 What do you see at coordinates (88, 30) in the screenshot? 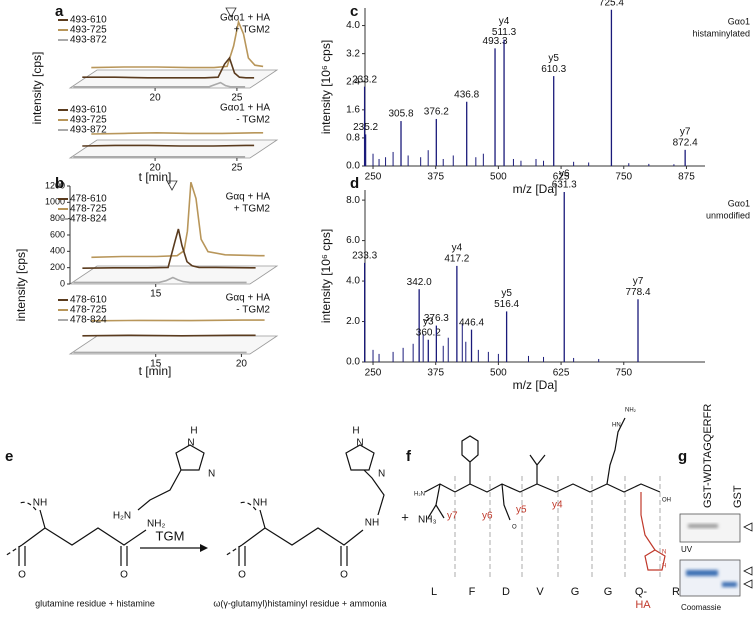
I see `legend-label: 493-725` at bounding box center [88, 30].